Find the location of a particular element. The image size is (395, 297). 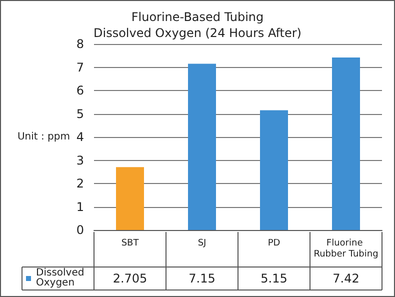

y-axis-title: Unit : ppm is located at coordinates (43, 137).